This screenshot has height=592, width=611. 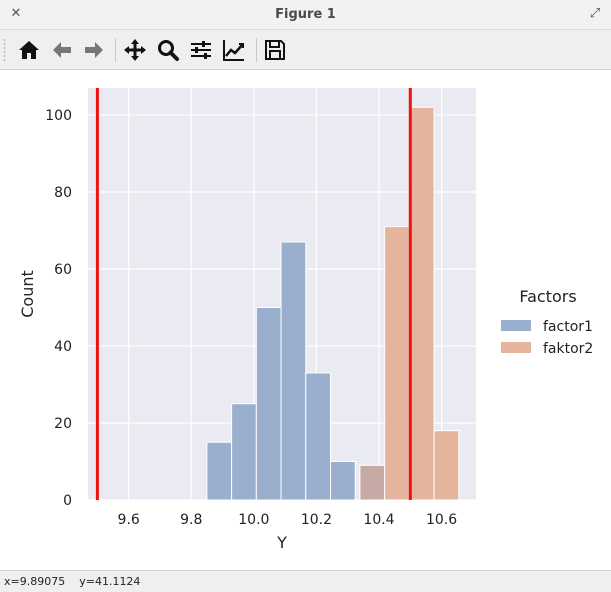 What do you see at coordinates (305, 581) in the screenshot?
I see `status-bar: x=9.89075 y=41.1124` at bounding box center [305, 581].